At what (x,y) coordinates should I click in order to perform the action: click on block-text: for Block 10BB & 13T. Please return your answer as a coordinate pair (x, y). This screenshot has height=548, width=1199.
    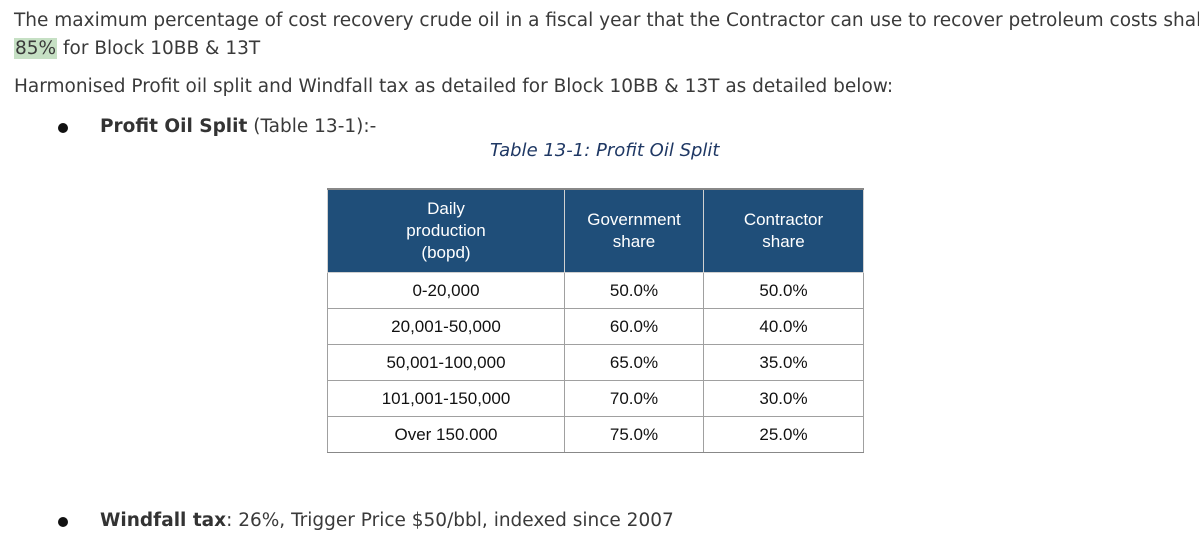
    Looking at the image, I should click on (159, 48).